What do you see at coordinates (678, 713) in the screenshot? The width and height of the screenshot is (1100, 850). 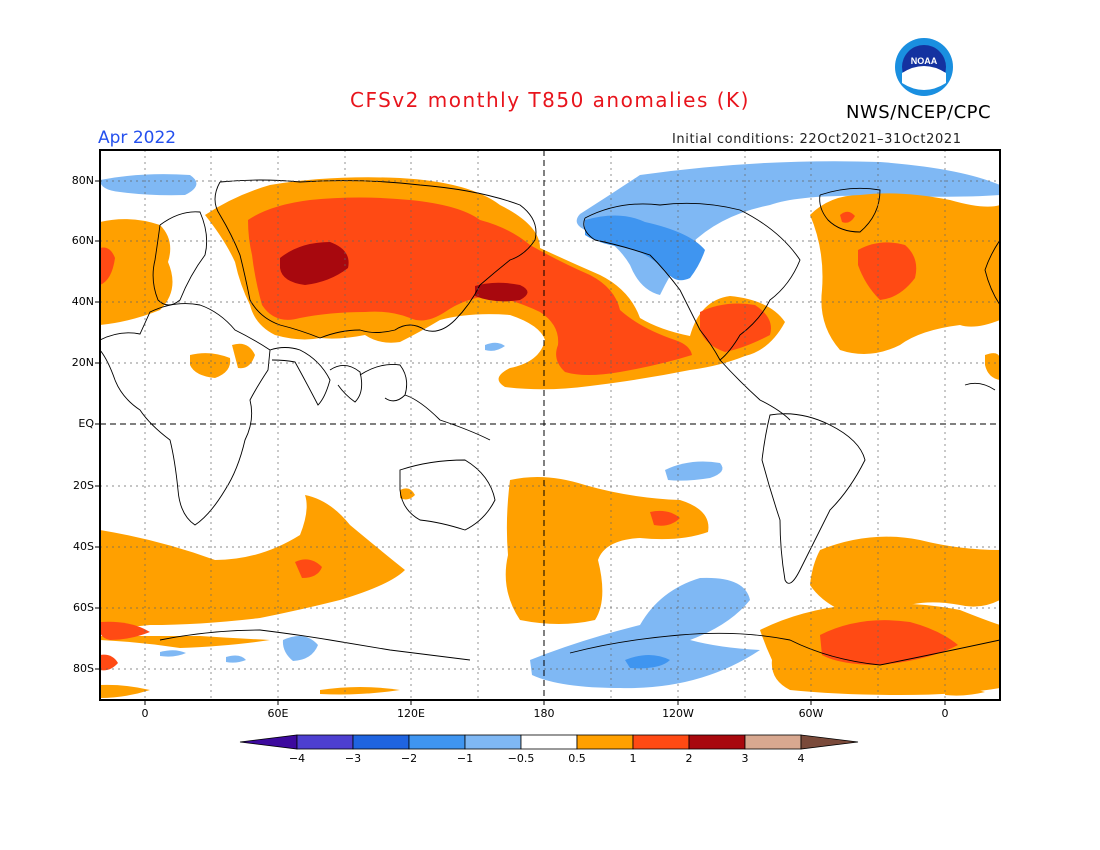 I see `lon-label: 120W` at bounding box center [678, 713].